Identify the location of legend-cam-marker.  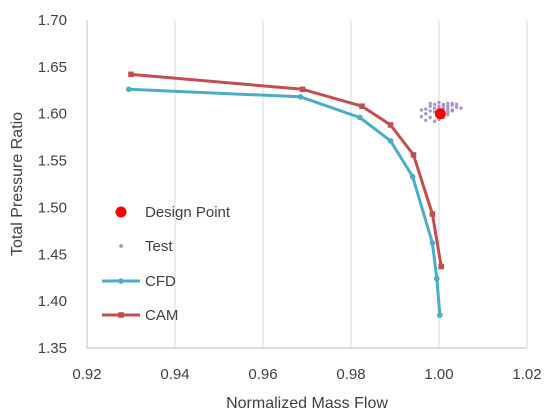
(121, 315).